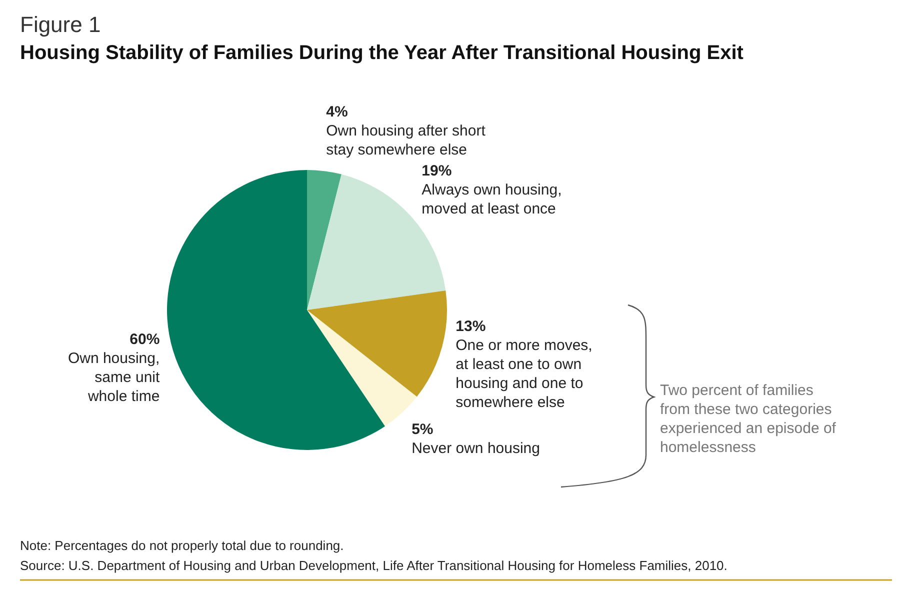 This screenshot has height=591, width=905. What do you see at coordinates (114, 377) in the screenshot?
I see `slice-label: Own housing, same unit whole time` at bounding box center [114, 377].